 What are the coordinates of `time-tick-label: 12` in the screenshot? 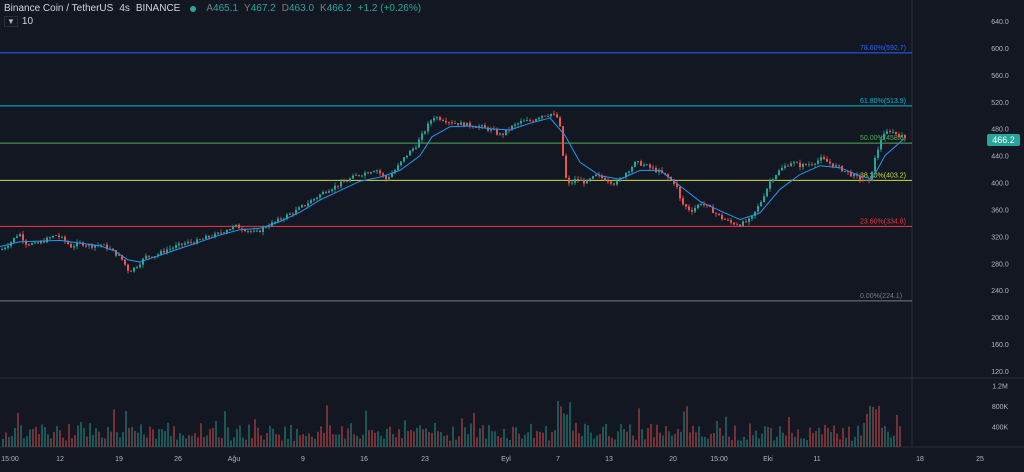 It's located at (60, 459).